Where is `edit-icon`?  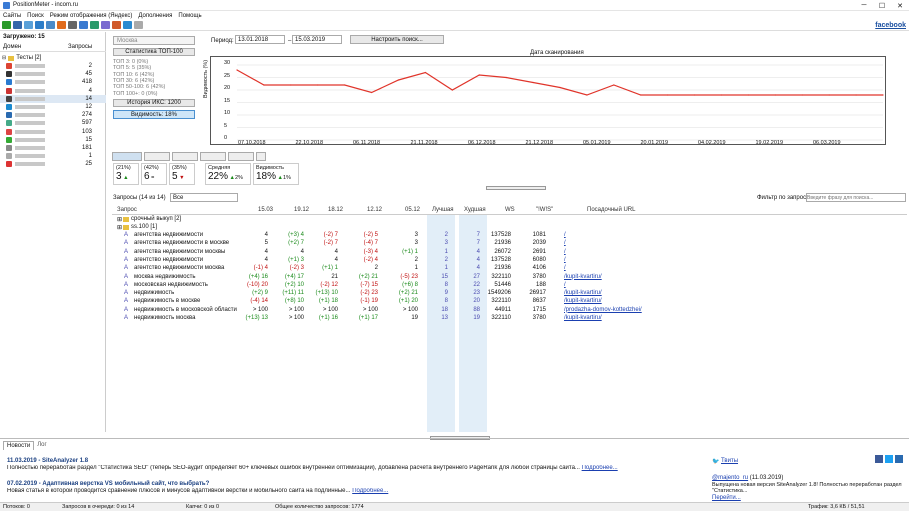 edit-icon is located at coordinates (28, 25).